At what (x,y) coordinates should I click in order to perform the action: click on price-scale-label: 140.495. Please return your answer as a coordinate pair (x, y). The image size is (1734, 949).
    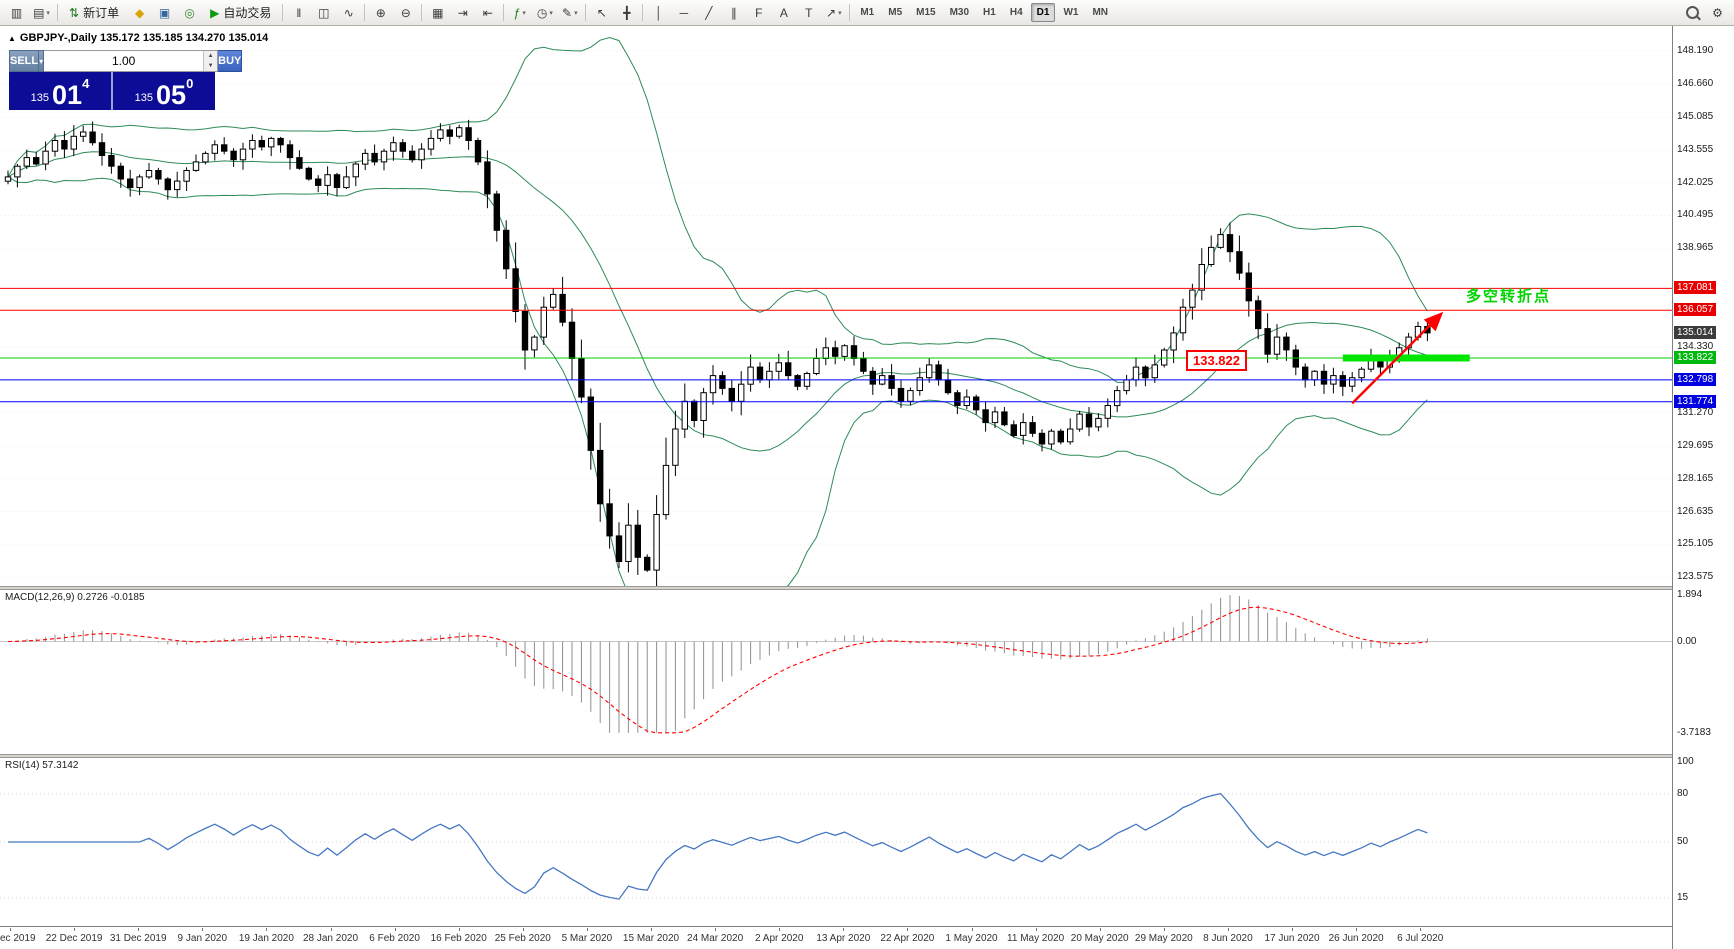
    Looking at the image, I should click on (1695, 214).